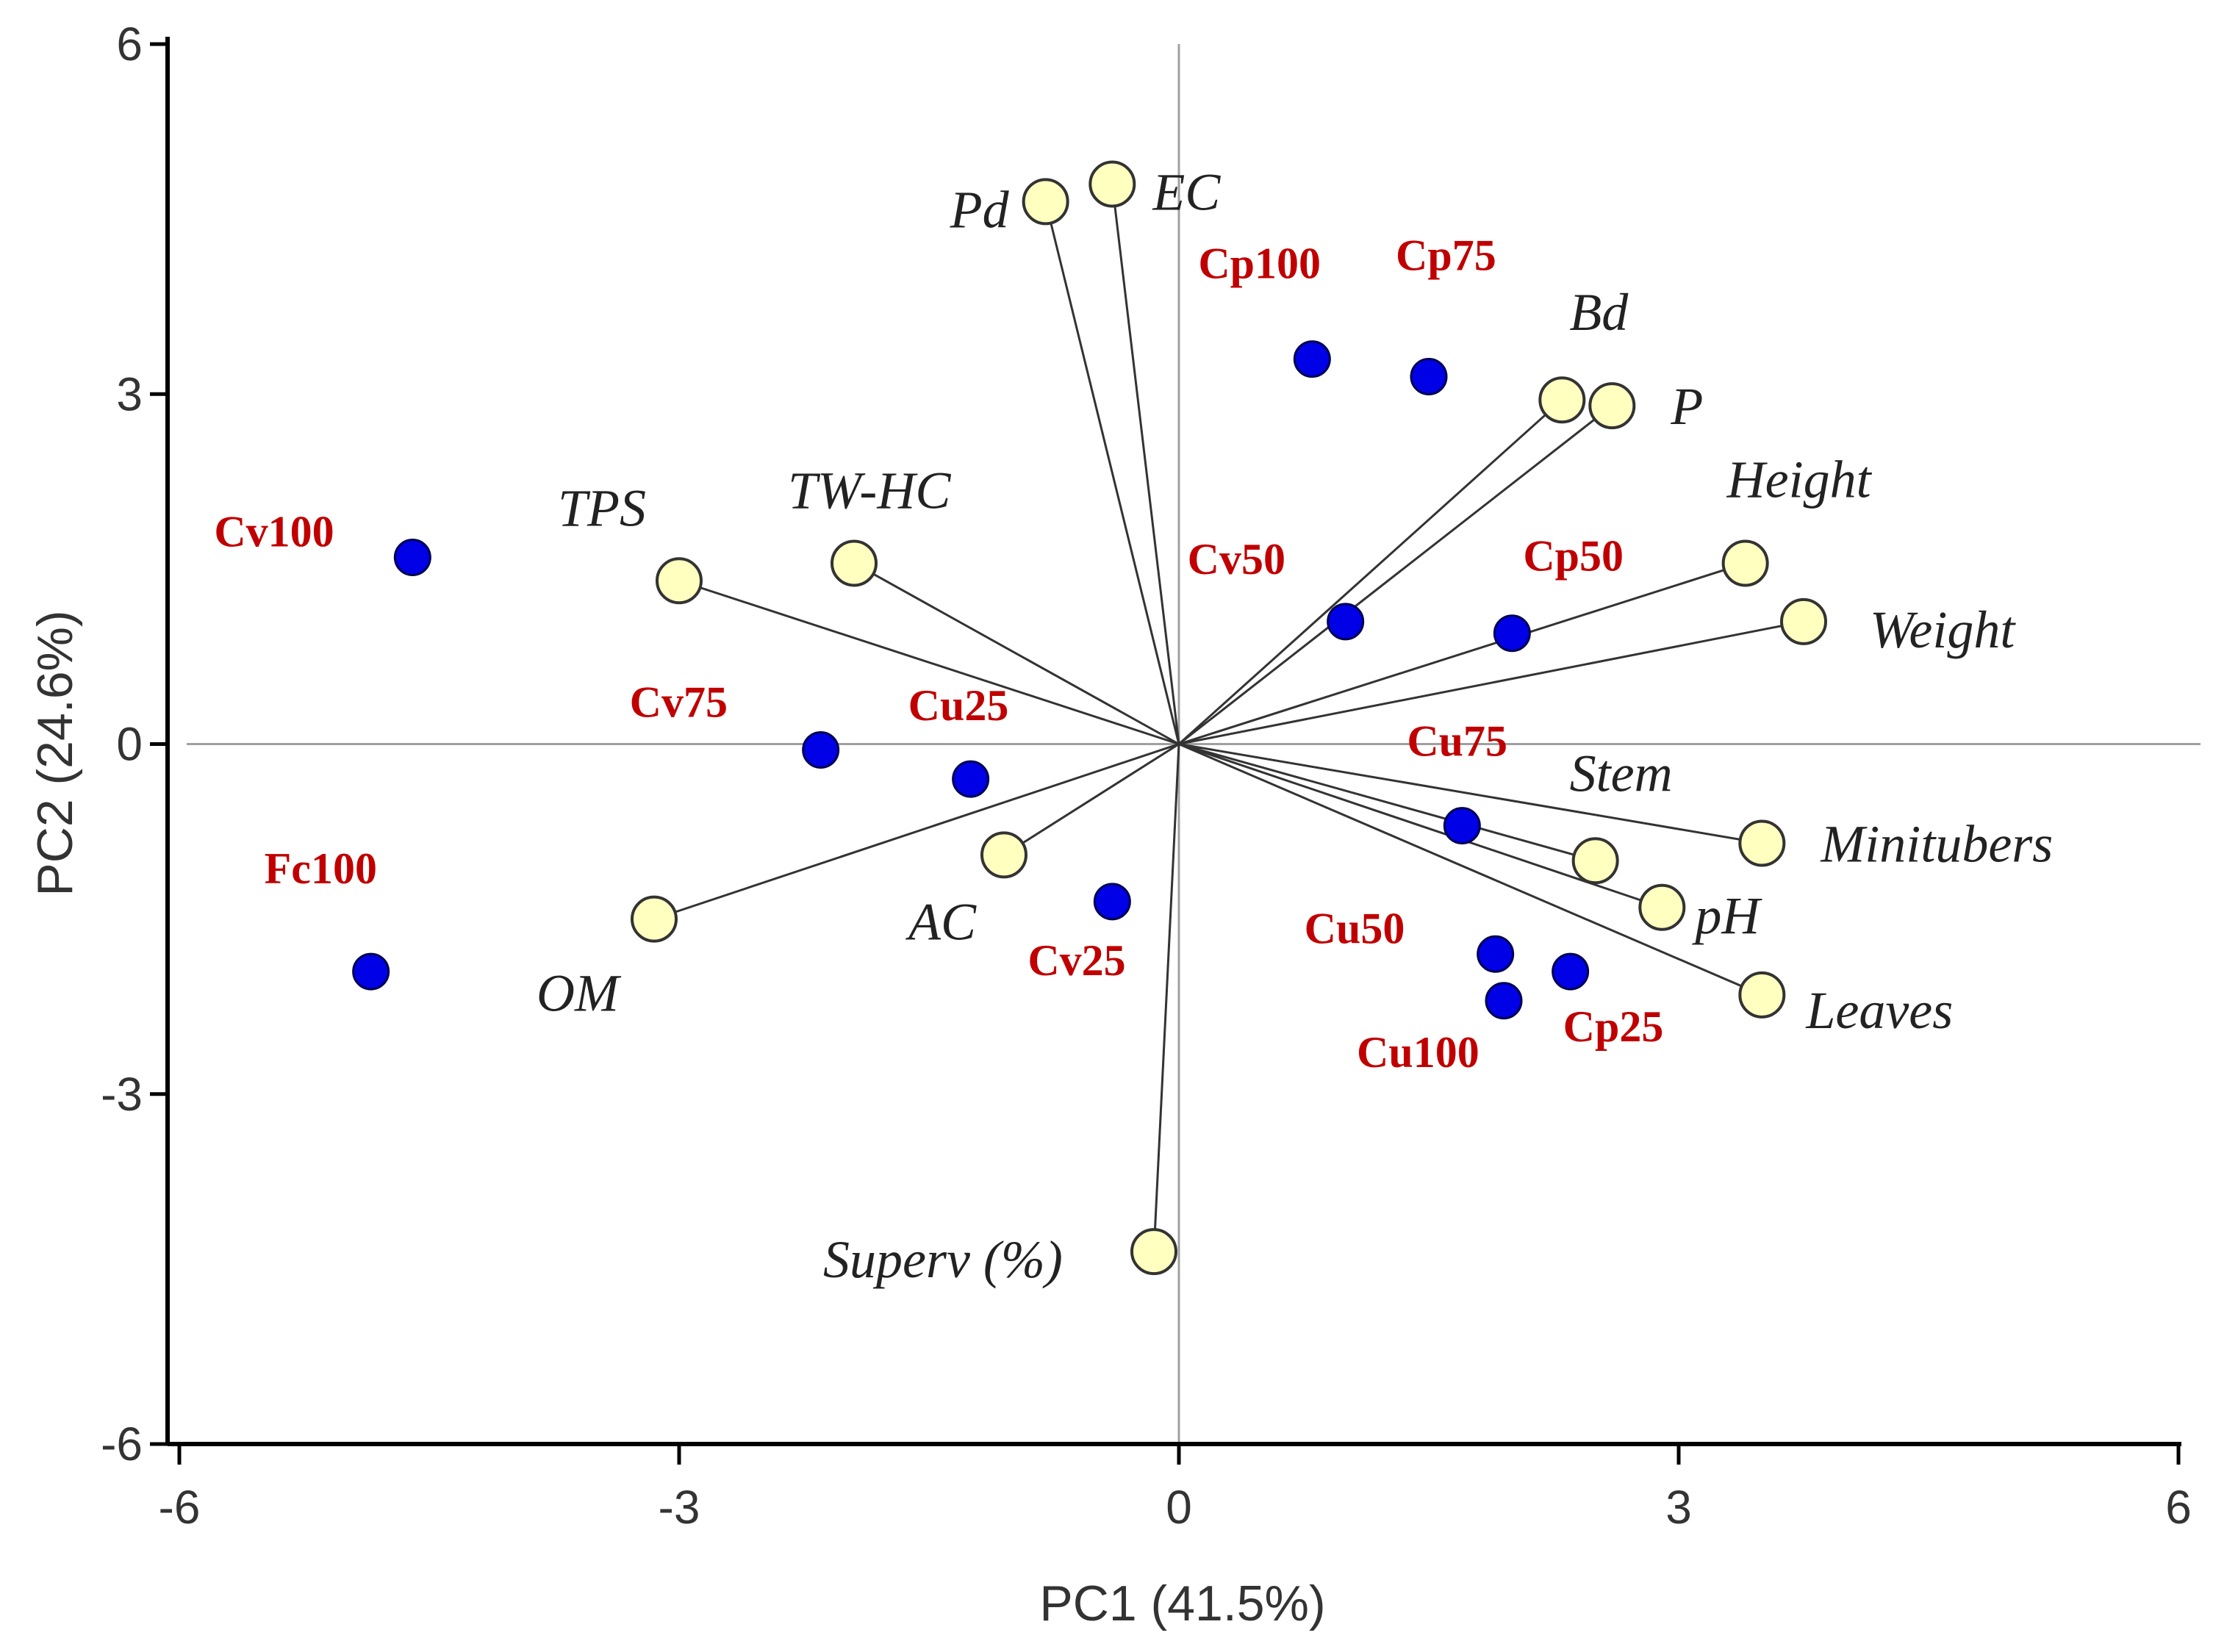 This screenshot has height=1652, width=2213. I want to click on treatment-label-cp50: Cp50, so click(1573, 556).